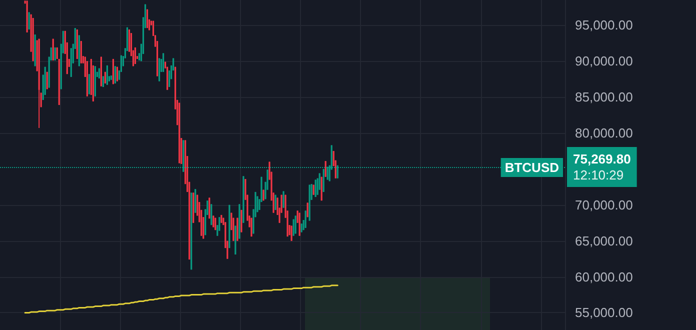  I want to click on y-tick-label: 65,000.00, so click(604, 240).